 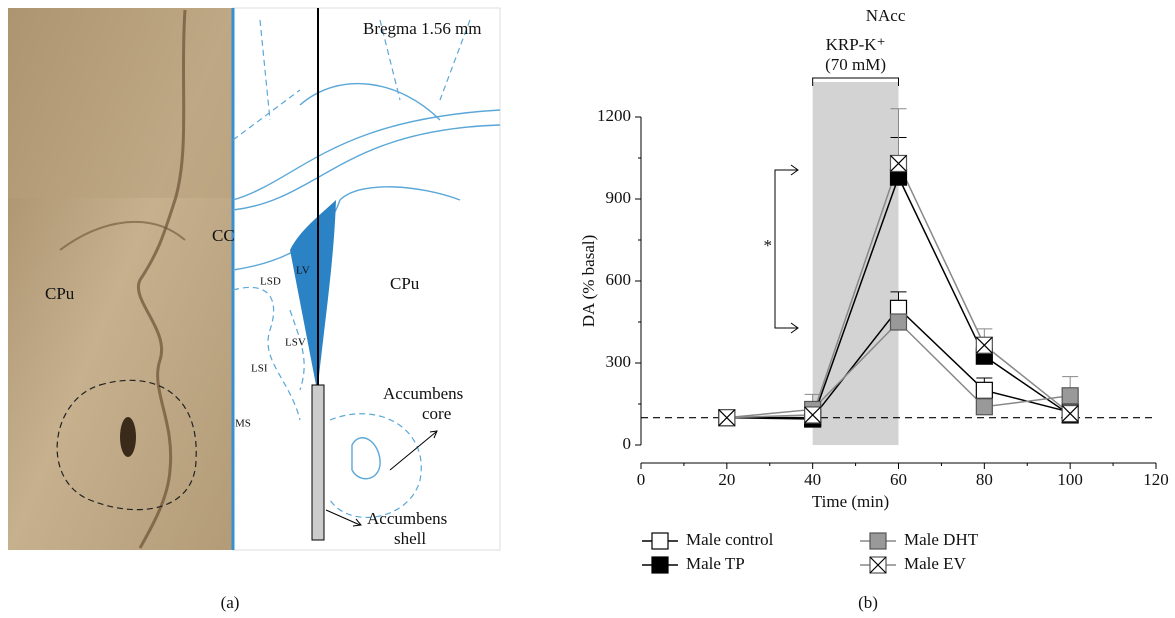 What do you see at coordinates (120, 103) in the screenshot?
I see `tissue-band` at bounding box center [120, 103].